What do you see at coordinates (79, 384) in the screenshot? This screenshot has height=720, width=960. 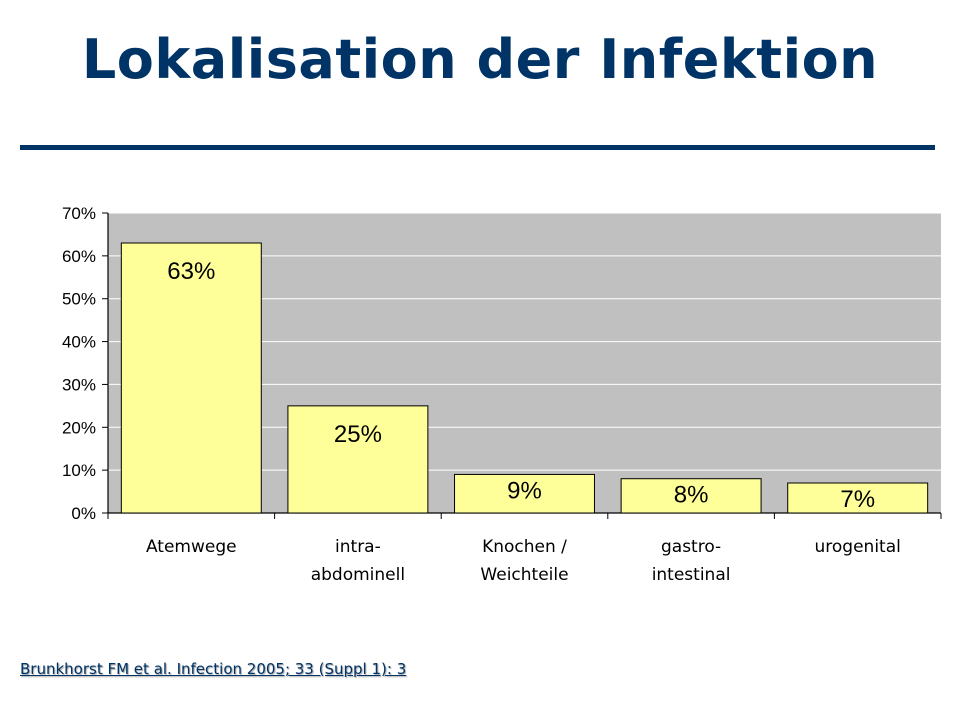 I see `y-tick-label: 30%` at bounding box center [79, 384].